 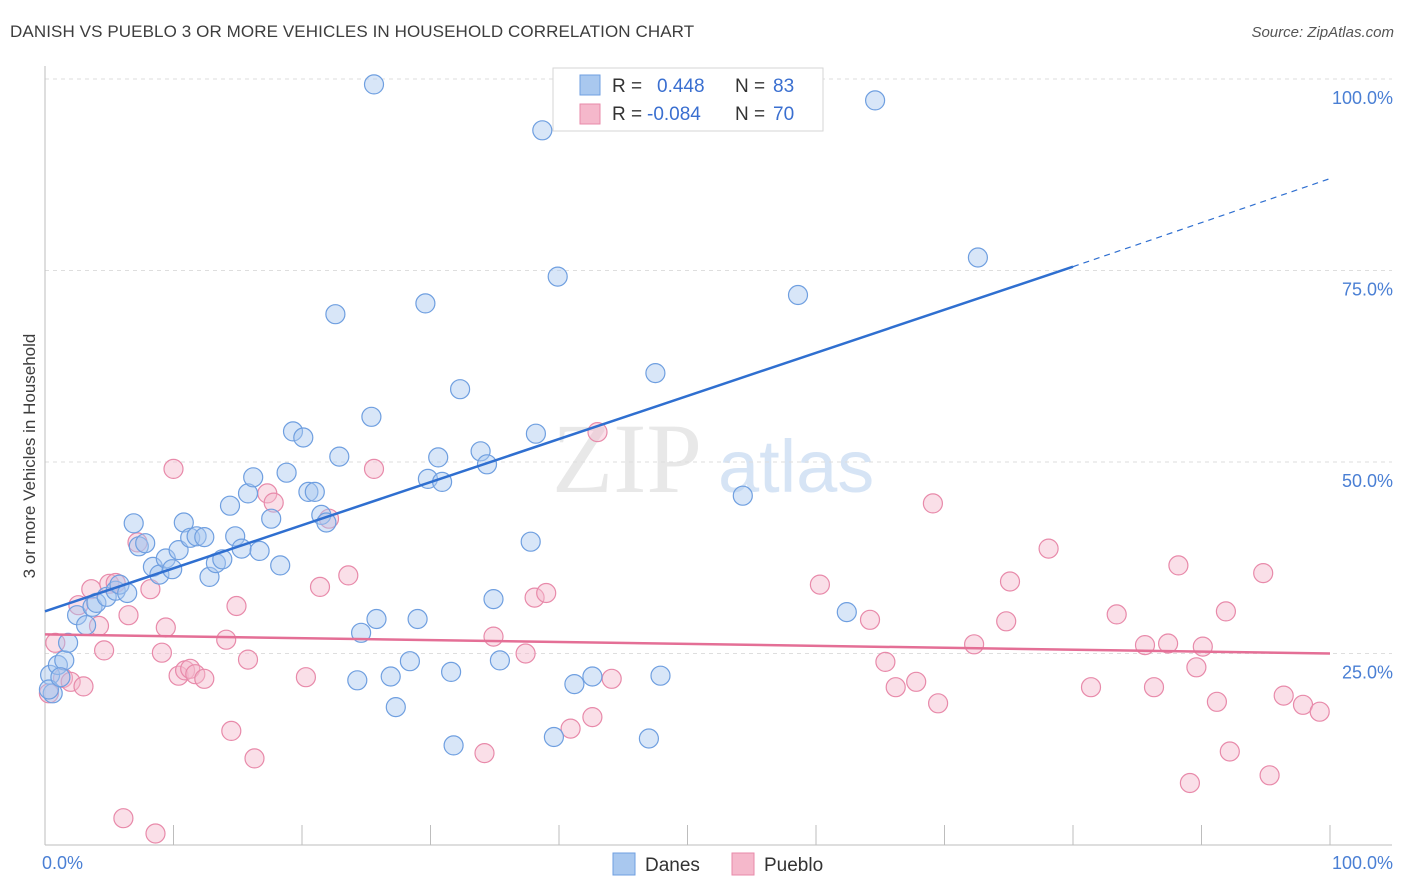 What do you see at coordinates (62, 863) in the screenshot?
I see `x-tick-label-min: 0.0%` at bounding box center [62, 863].